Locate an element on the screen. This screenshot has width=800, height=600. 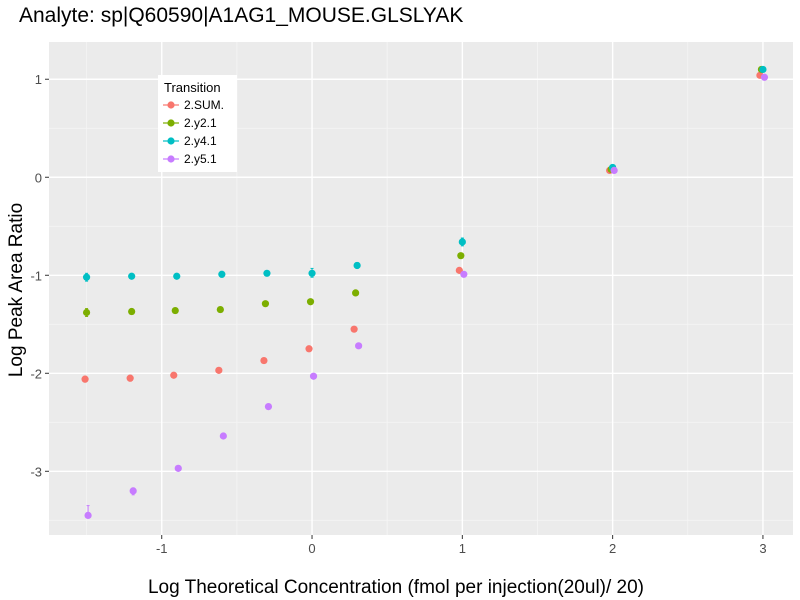
legend-label: 2.y2.1 is located at coordinates (200, 123).